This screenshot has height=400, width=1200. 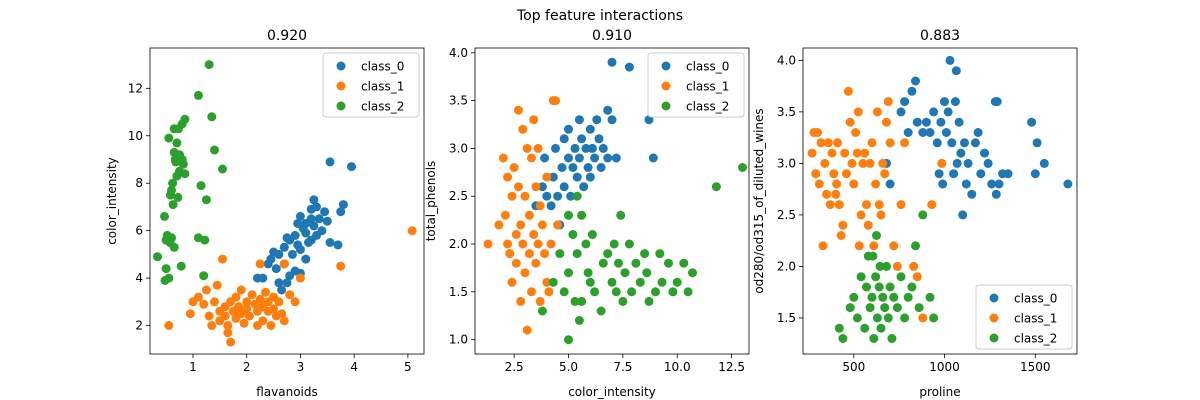 I want to click on x-tick-label: 2, so click(x=247, y=367).